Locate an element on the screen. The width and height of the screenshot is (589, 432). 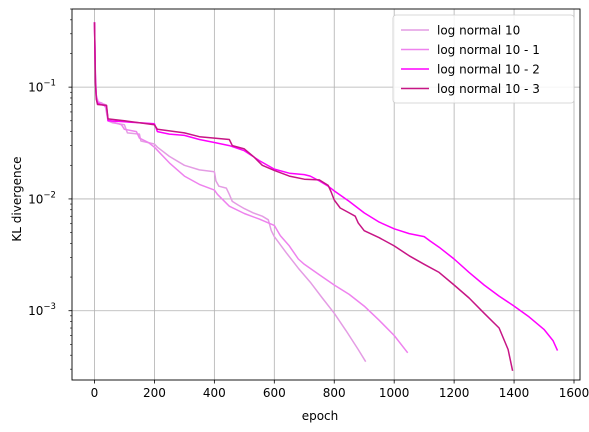
legend-label: log normal 10 - 3 is located at coordinates (488, 89).